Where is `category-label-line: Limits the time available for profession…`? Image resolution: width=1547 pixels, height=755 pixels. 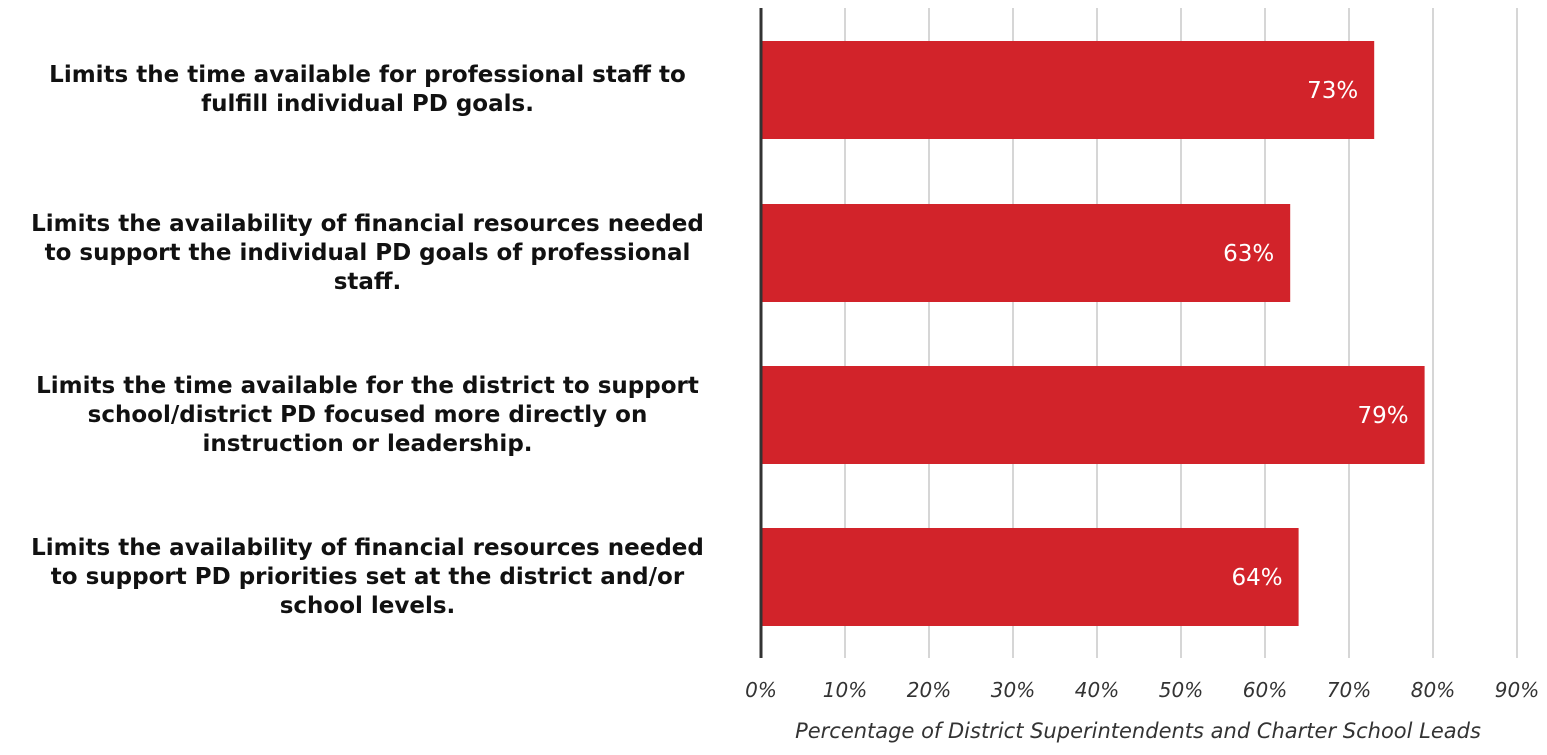 category-label-line: Limits the time available for profession… is located at coordinates (367, 75).